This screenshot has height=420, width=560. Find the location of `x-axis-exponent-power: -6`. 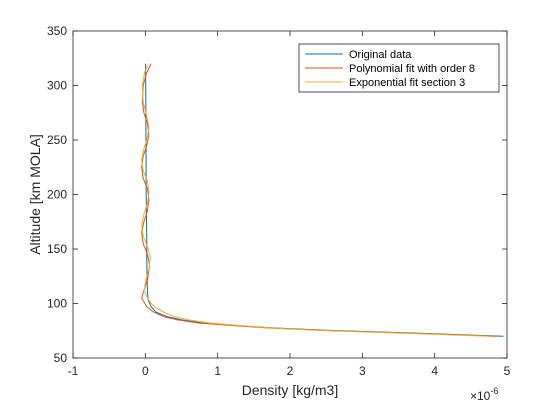

x-axis-exponent-power: -6 is located at coordinates (494, 391).